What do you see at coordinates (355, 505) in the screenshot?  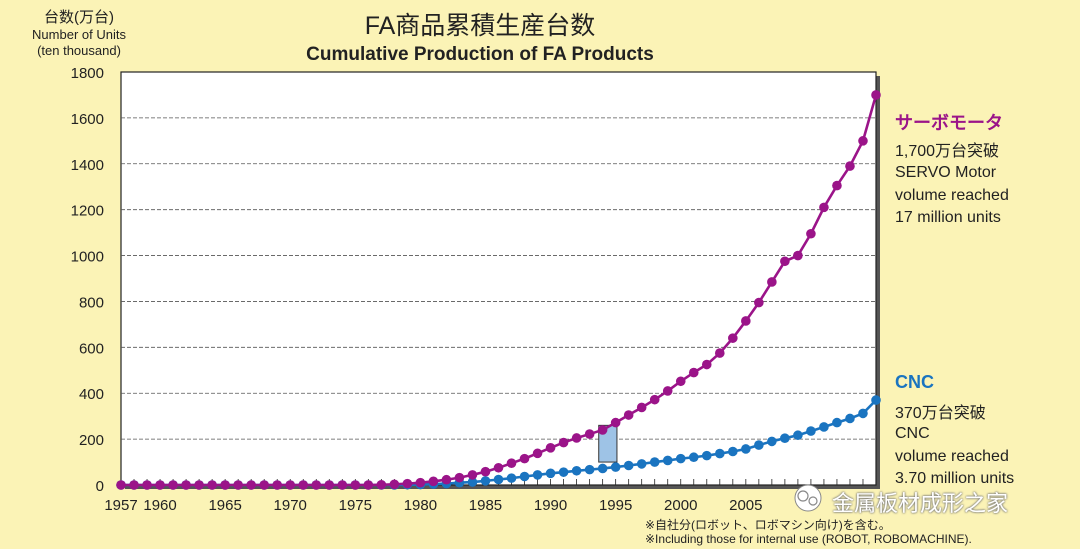 I see `x-tick-label: 1975` at bounding box center [355, 505].